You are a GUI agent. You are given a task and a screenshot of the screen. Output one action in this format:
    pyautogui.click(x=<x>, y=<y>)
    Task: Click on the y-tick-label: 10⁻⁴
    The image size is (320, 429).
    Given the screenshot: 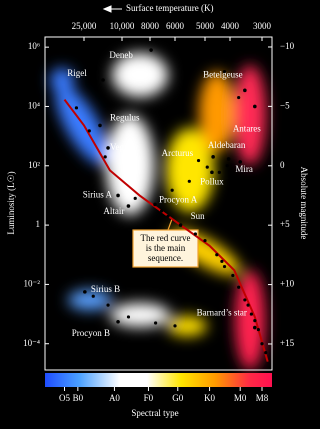 What is the action you would take?
    pyautogui.click(x=31, y=343)
    